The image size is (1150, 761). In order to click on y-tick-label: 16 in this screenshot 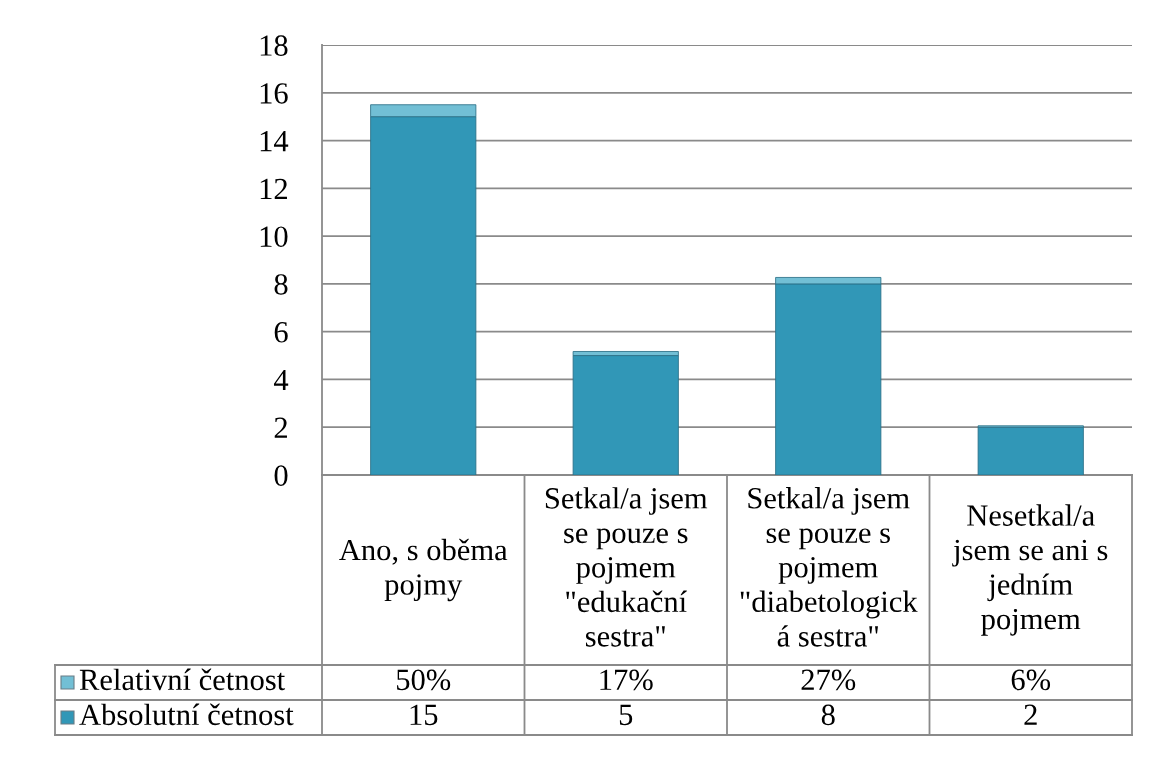, I will do `click(274, 93)`.